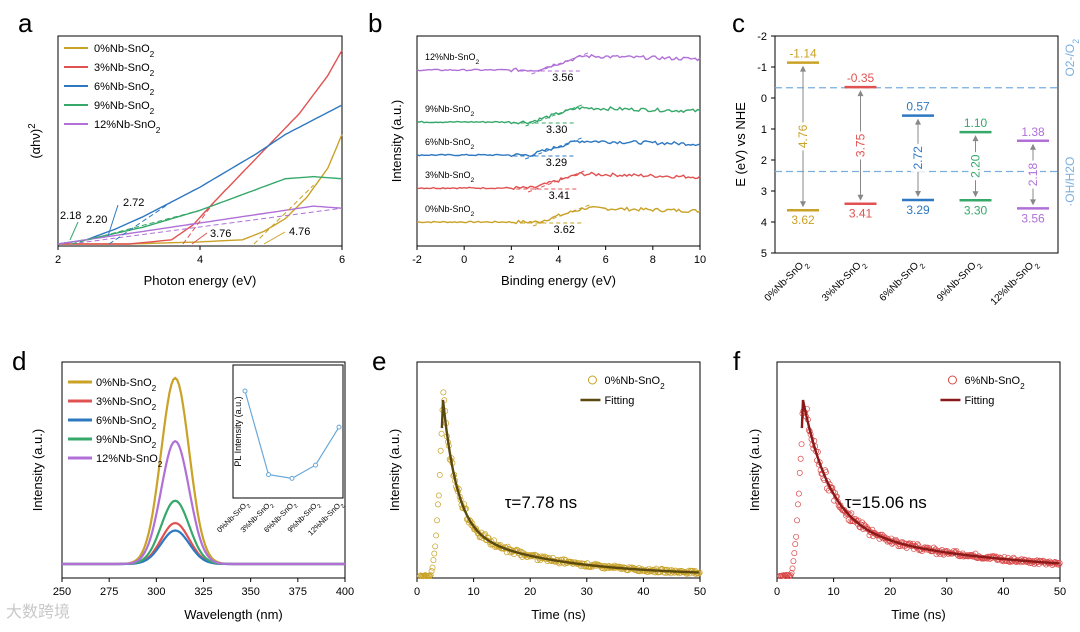  I want to click on x-tick-label: 350, so click(250, 592).